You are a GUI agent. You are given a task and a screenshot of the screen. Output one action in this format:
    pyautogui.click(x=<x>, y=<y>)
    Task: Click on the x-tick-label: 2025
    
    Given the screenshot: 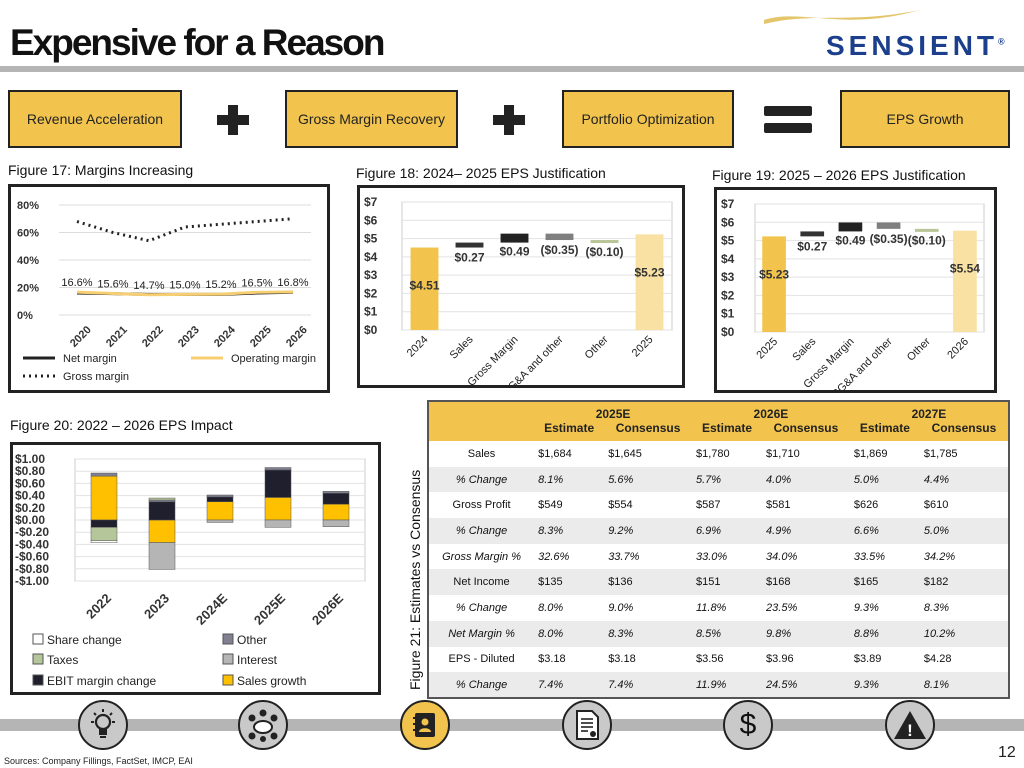 What is the action you would take?
    pyautogui.click(x=767, y=349)
    